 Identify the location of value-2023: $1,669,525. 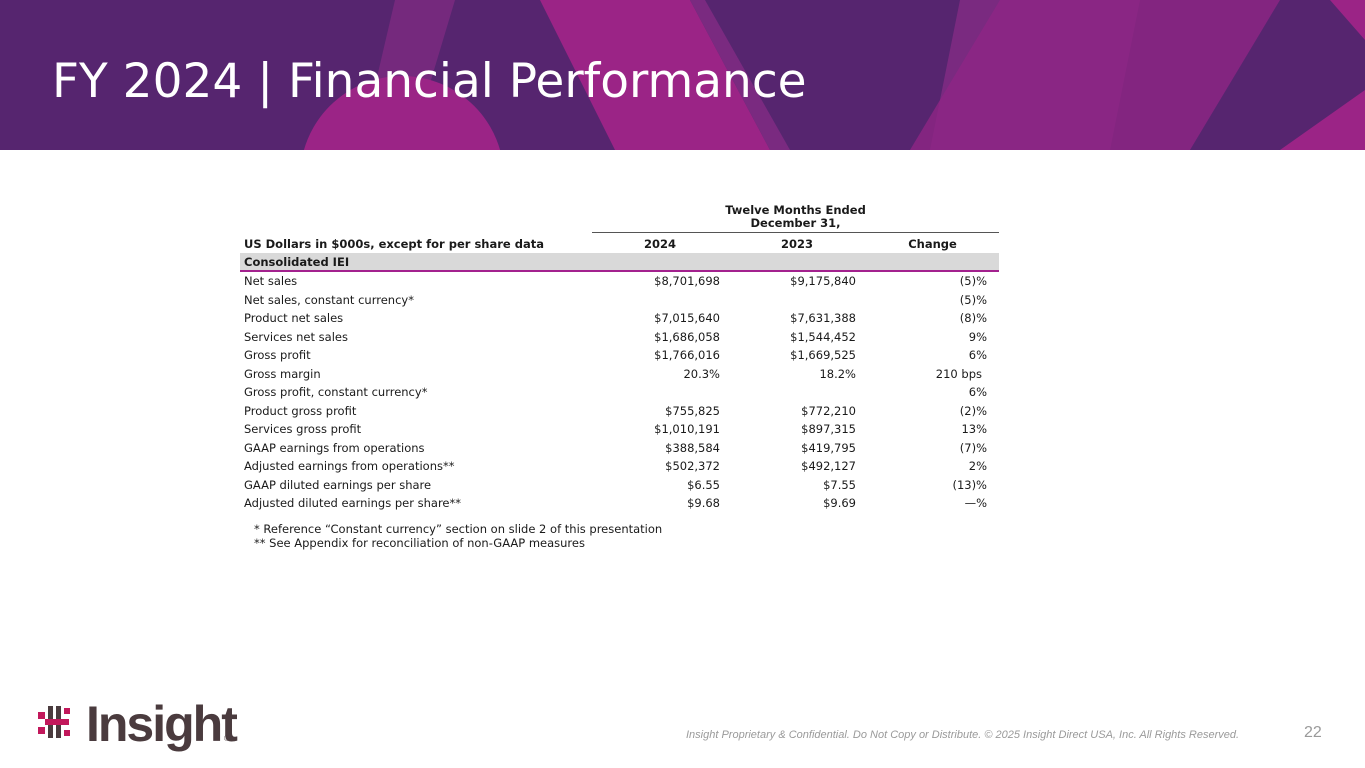
(823, 355).